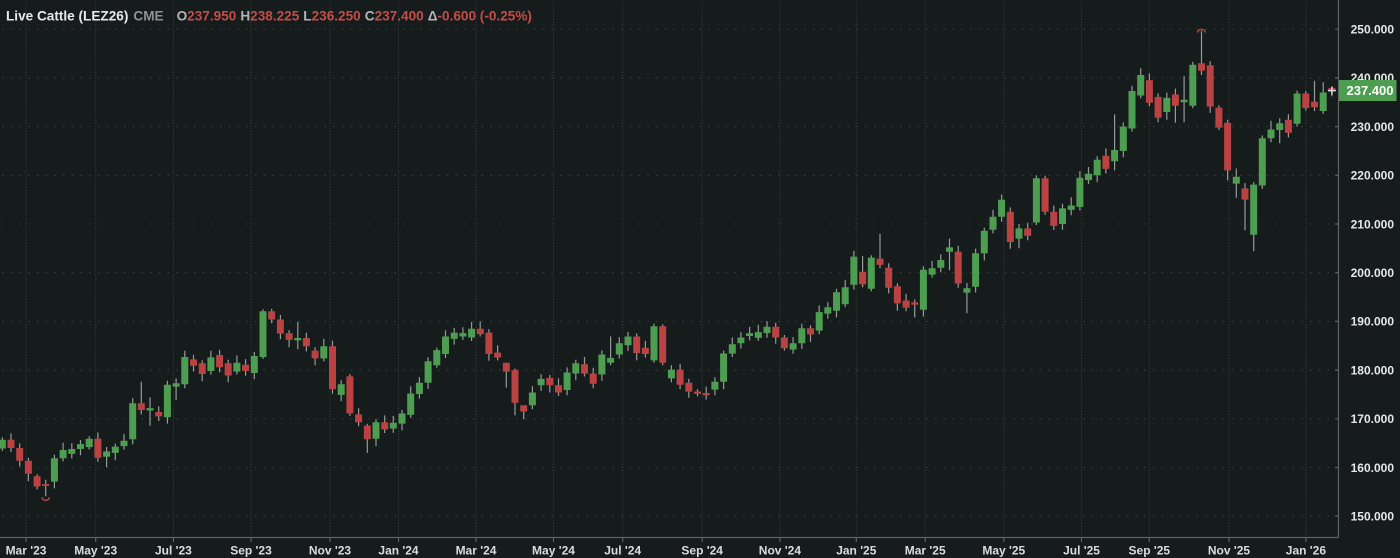  I want to click on svg-text: 180.000, so click(1373, 370).